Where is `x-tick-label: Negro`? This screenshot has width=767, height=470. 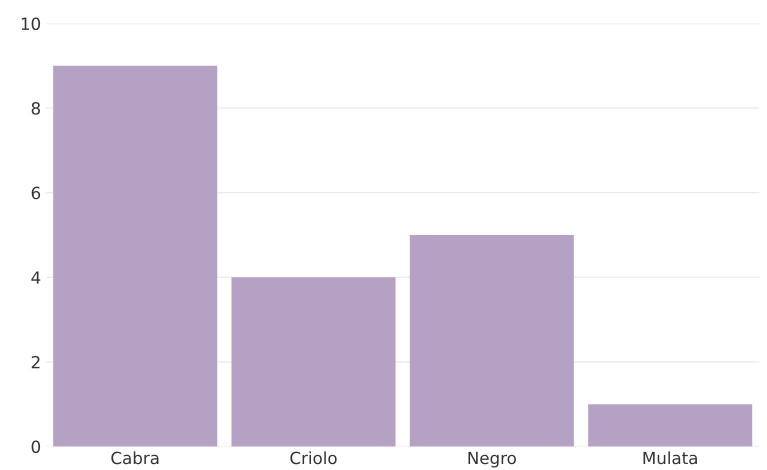
x-tick-label: Negro is located at coordinates (492, 460).